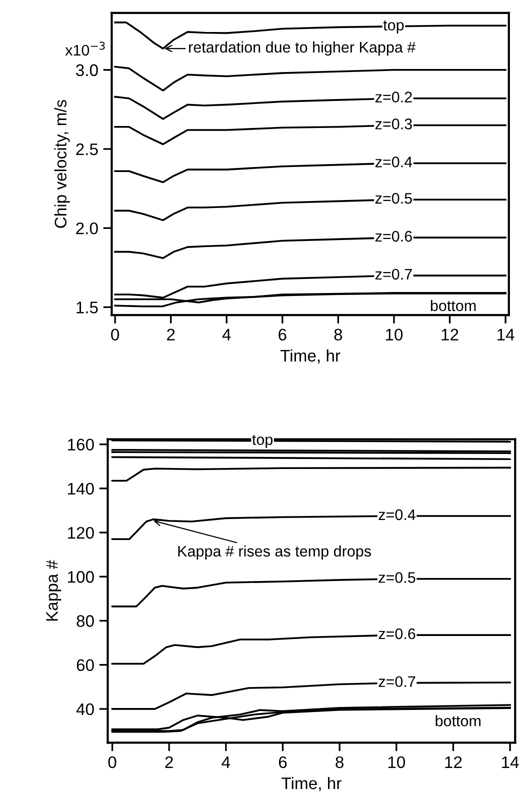 The height and width of the screenshot is (810, 523). Describe the element at coordinates (85, 709) in the screenshot. I see `y-tick-label: 40` at that location.